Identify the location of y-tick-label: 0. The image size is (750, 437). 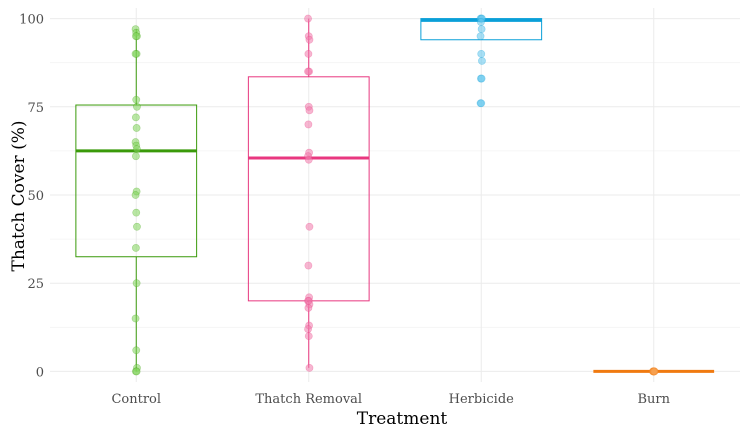
(40, 372).